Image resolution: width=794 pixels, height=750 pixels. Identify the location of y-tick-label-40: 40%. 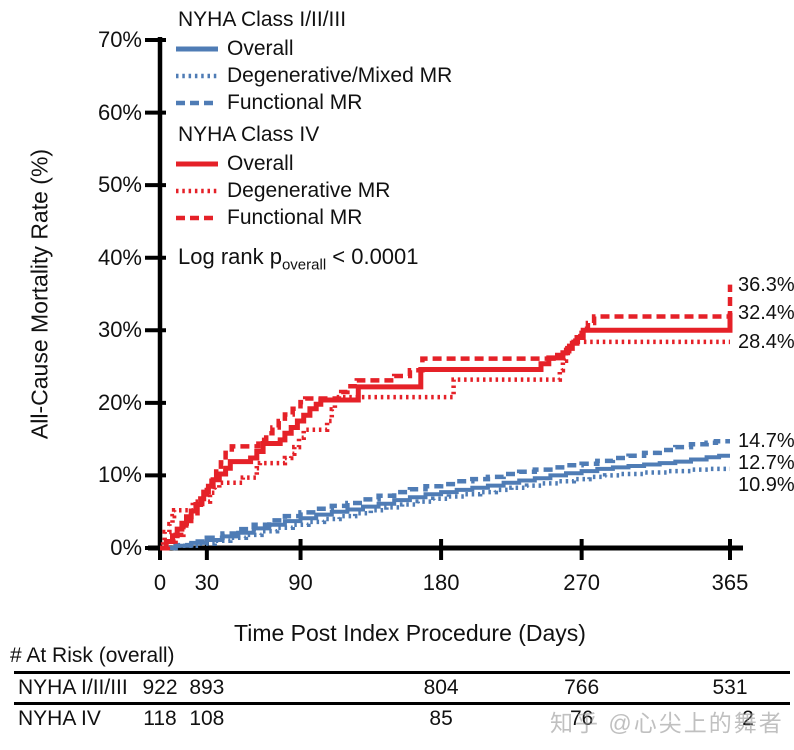
(119, 257).